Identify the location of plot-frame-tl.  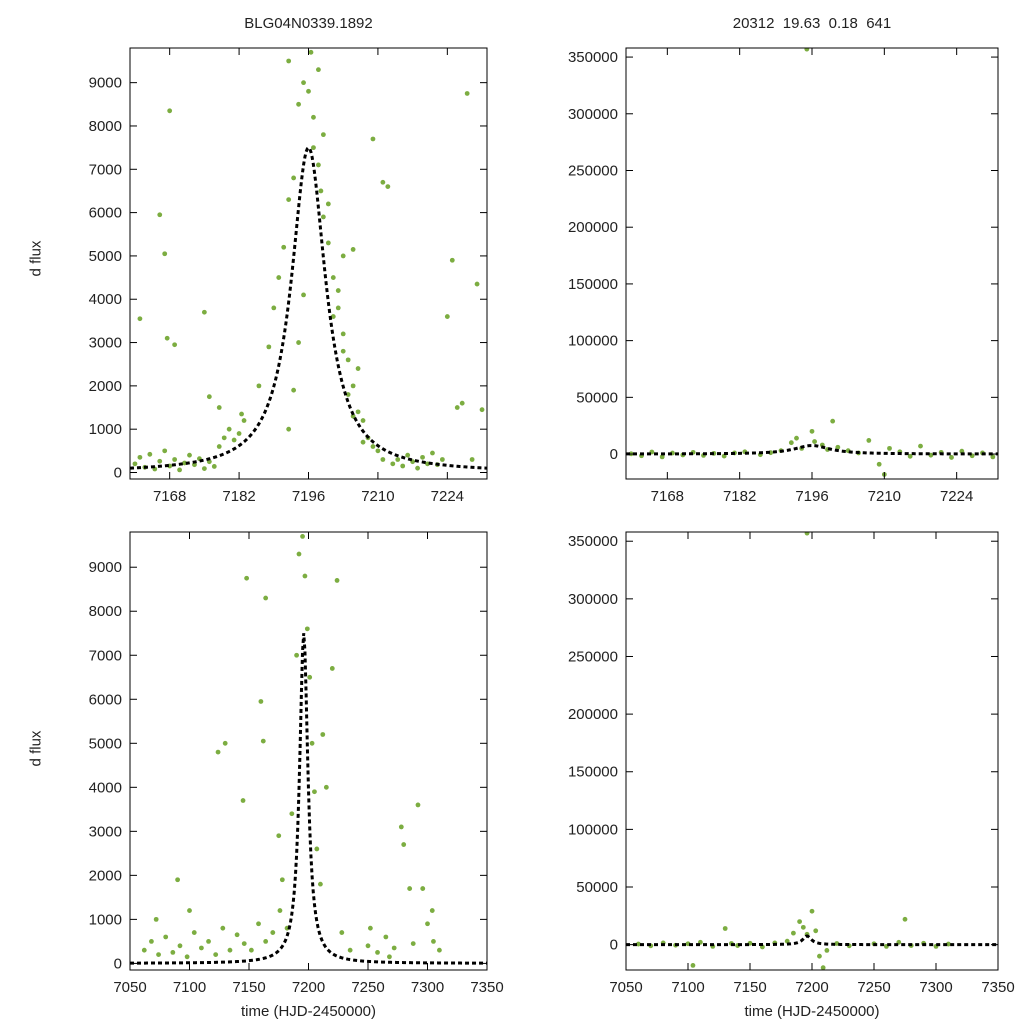
(308, 263).